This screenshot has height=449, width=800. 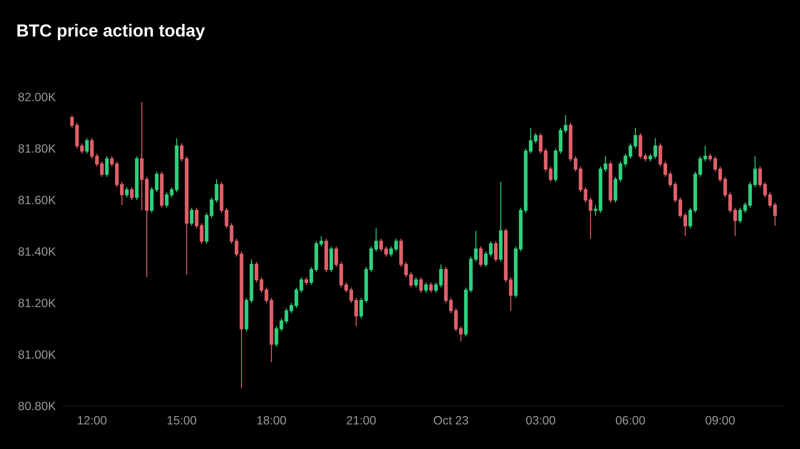 What do you see at coordinates (37, 148) in the screenshot?
I see `y-tick-label: 81.80K` at bounding box center [37, 148].